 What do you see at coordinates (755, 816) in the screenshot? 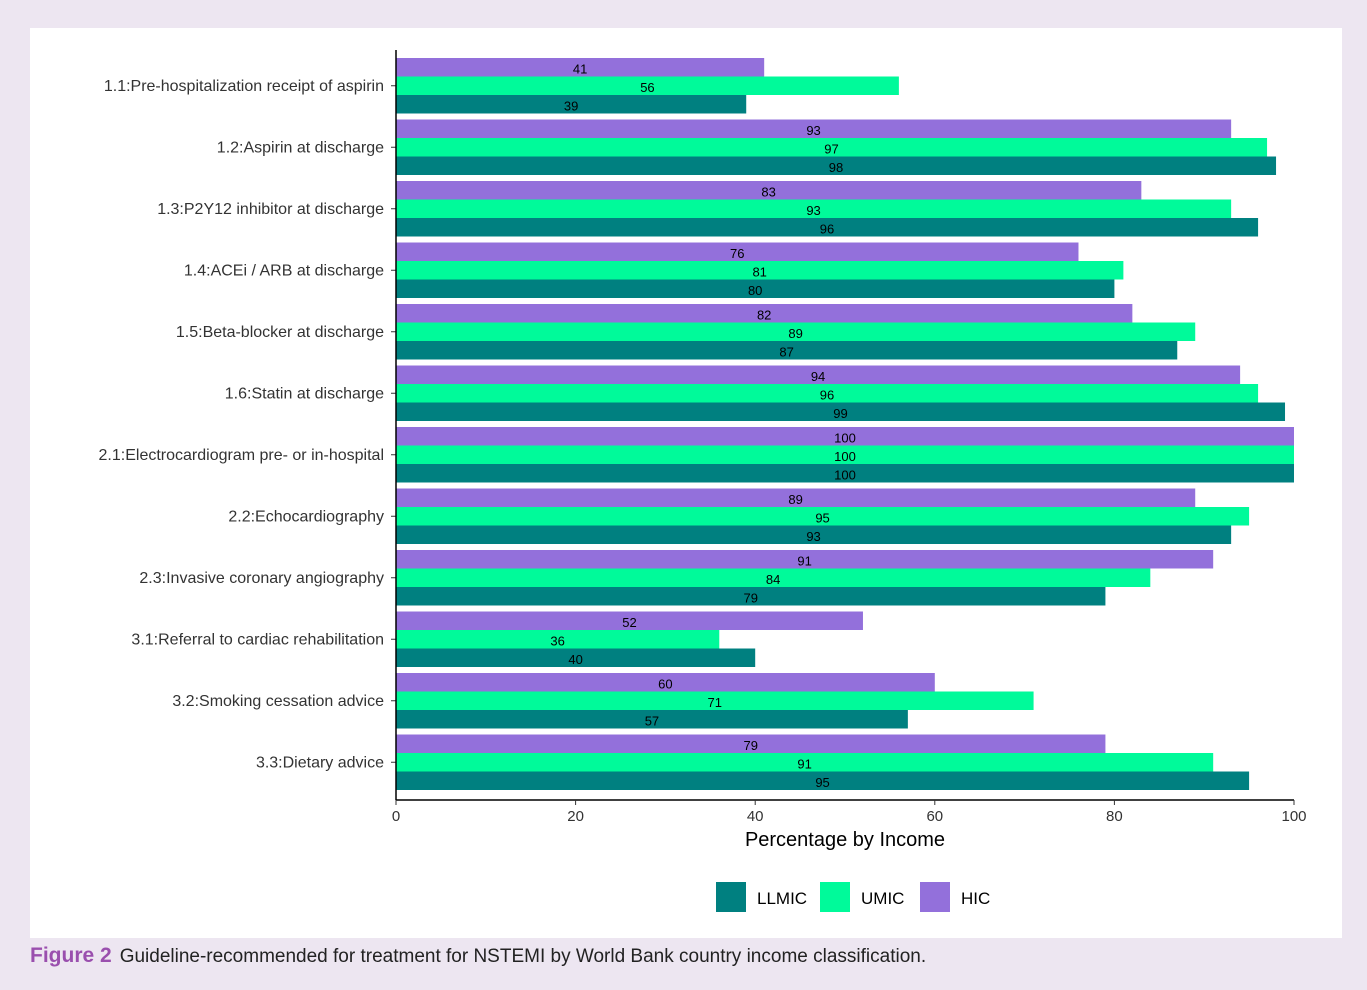
I see `x-tick-label-40: 40` at bounding box center [755, 816].